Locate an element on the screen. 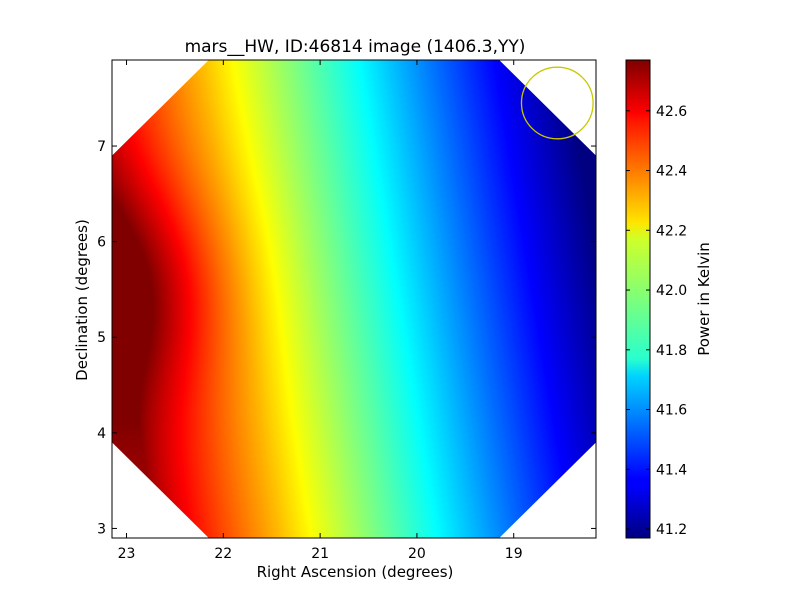  x-tick-label: 20 is located at coordinates (417, 554).